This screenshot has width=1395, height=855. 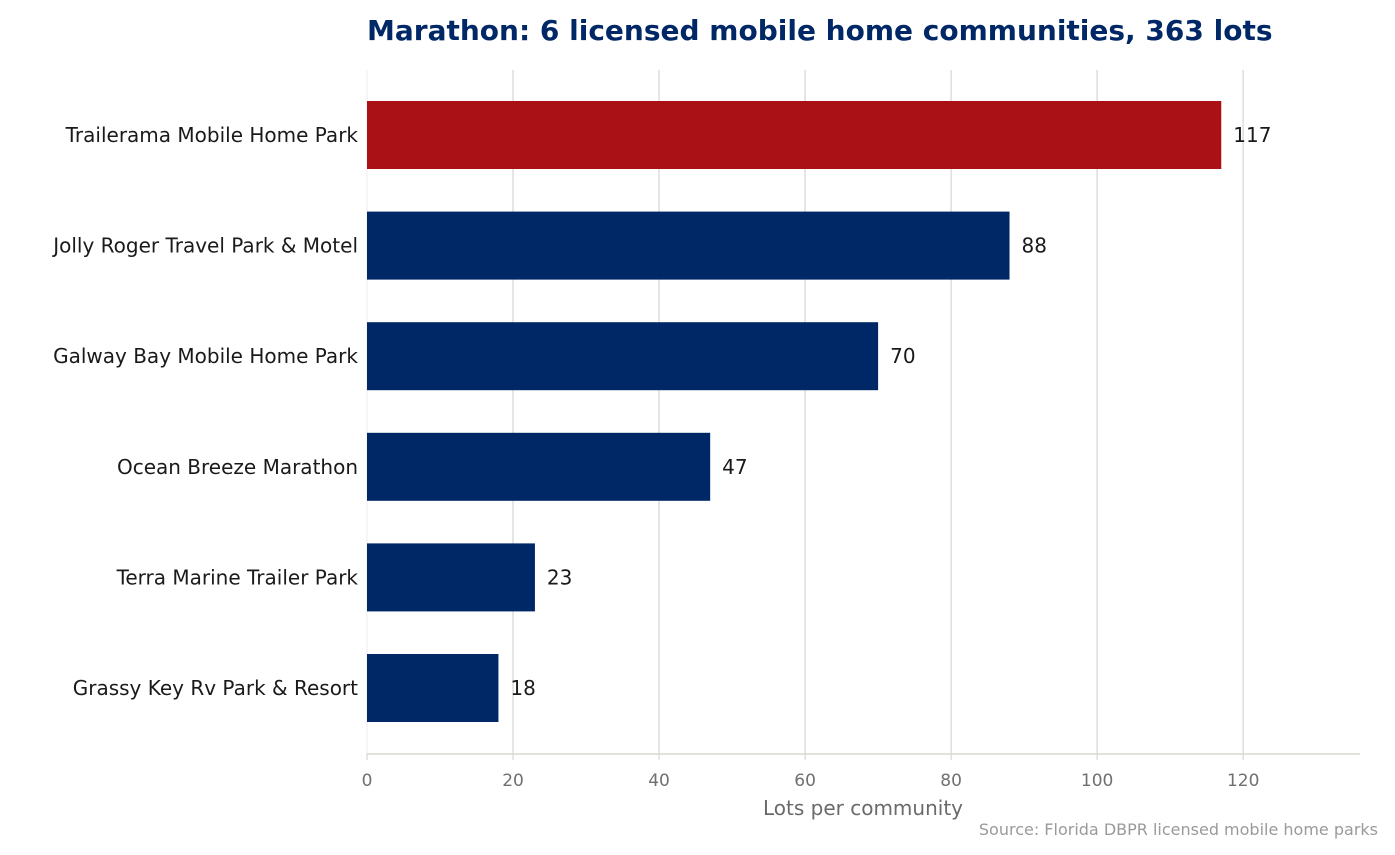 What do you see at coordinates (522, 688) in the screenshot?
I see `value-label: 18` at bounding box center [522, 688].